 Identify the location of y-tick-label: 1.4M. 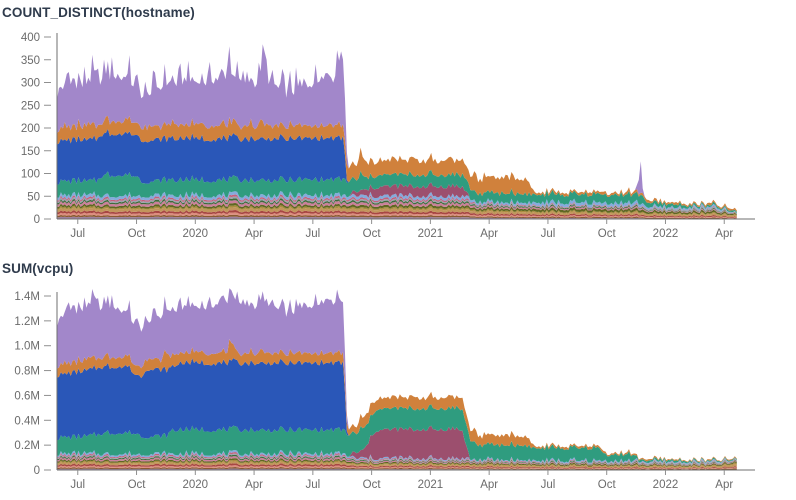
(27, 297).